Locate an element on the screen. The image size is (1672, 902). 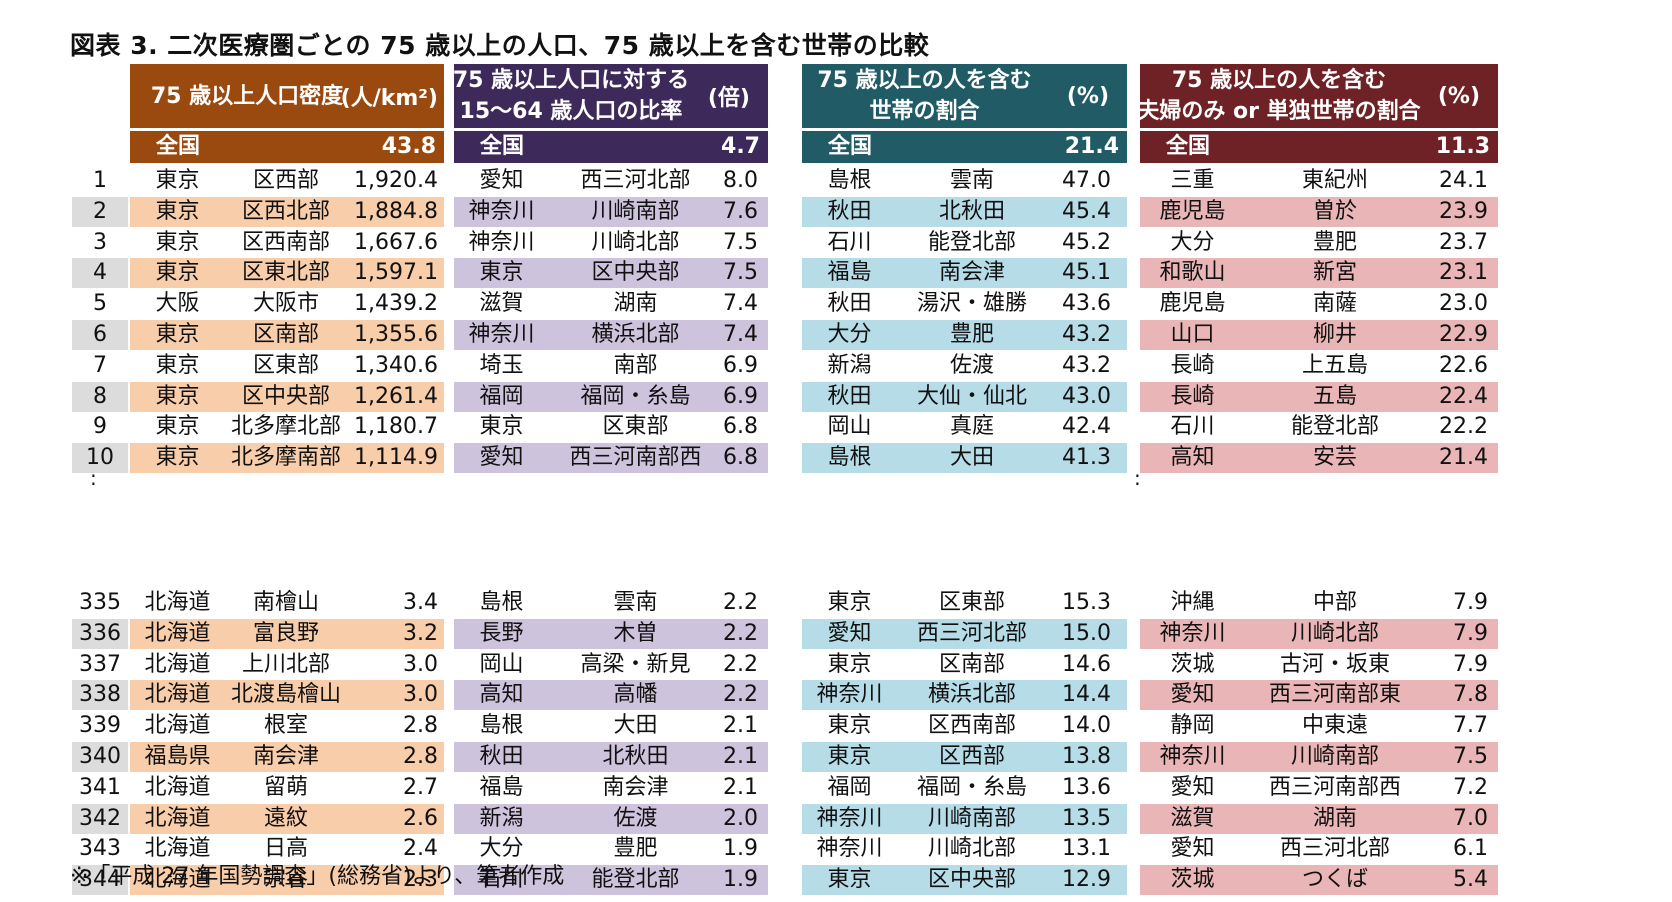
region-cell: 南会津 is located at coordinates (285, 756).